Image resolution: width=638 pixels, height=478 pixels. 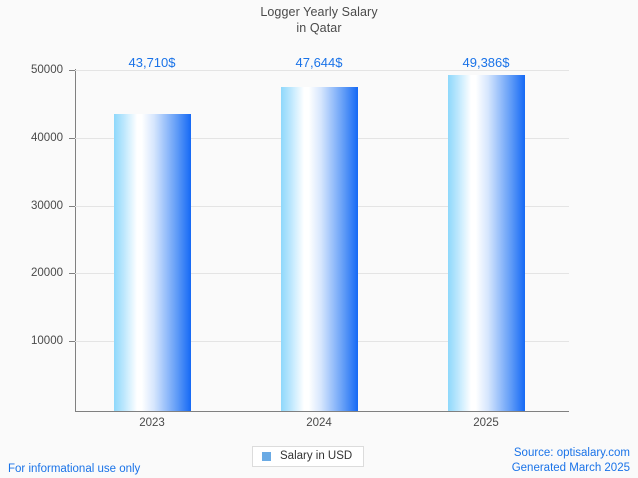 What do you see at coordinates (316, 456) in the screenshot?
I see `legend-label-salary-in-usd: Salary in USD` at bounding box center [316, 456].